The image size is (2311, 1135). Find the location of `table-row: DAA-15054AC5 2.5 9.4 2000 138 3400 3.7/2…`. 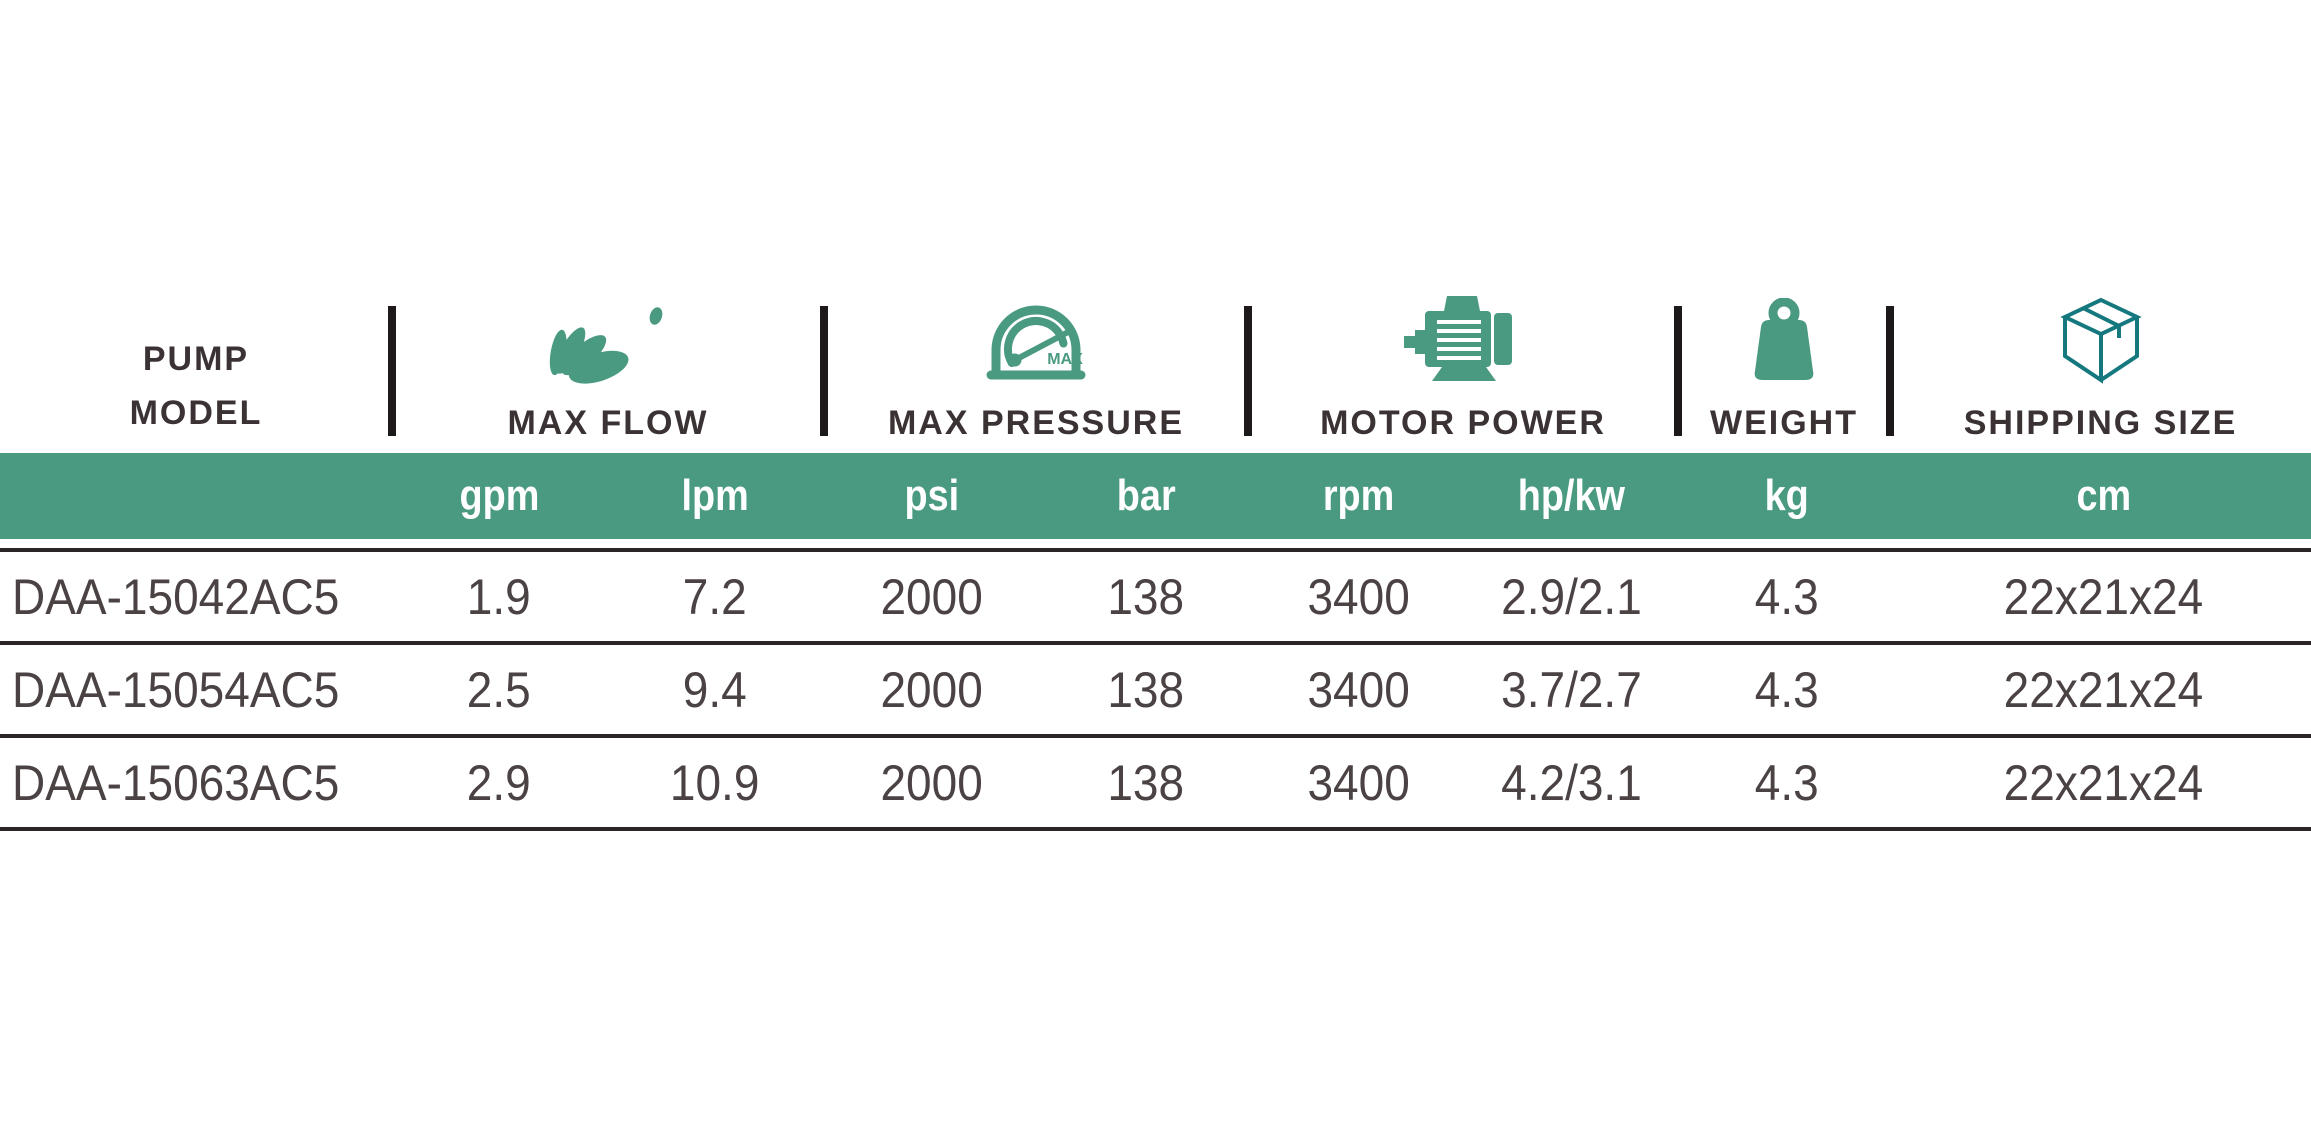

table-row: DAA-15054AC5 2.5 9.4 2000 138 3400 3.7/2… is located at coordinates (1155, 687).